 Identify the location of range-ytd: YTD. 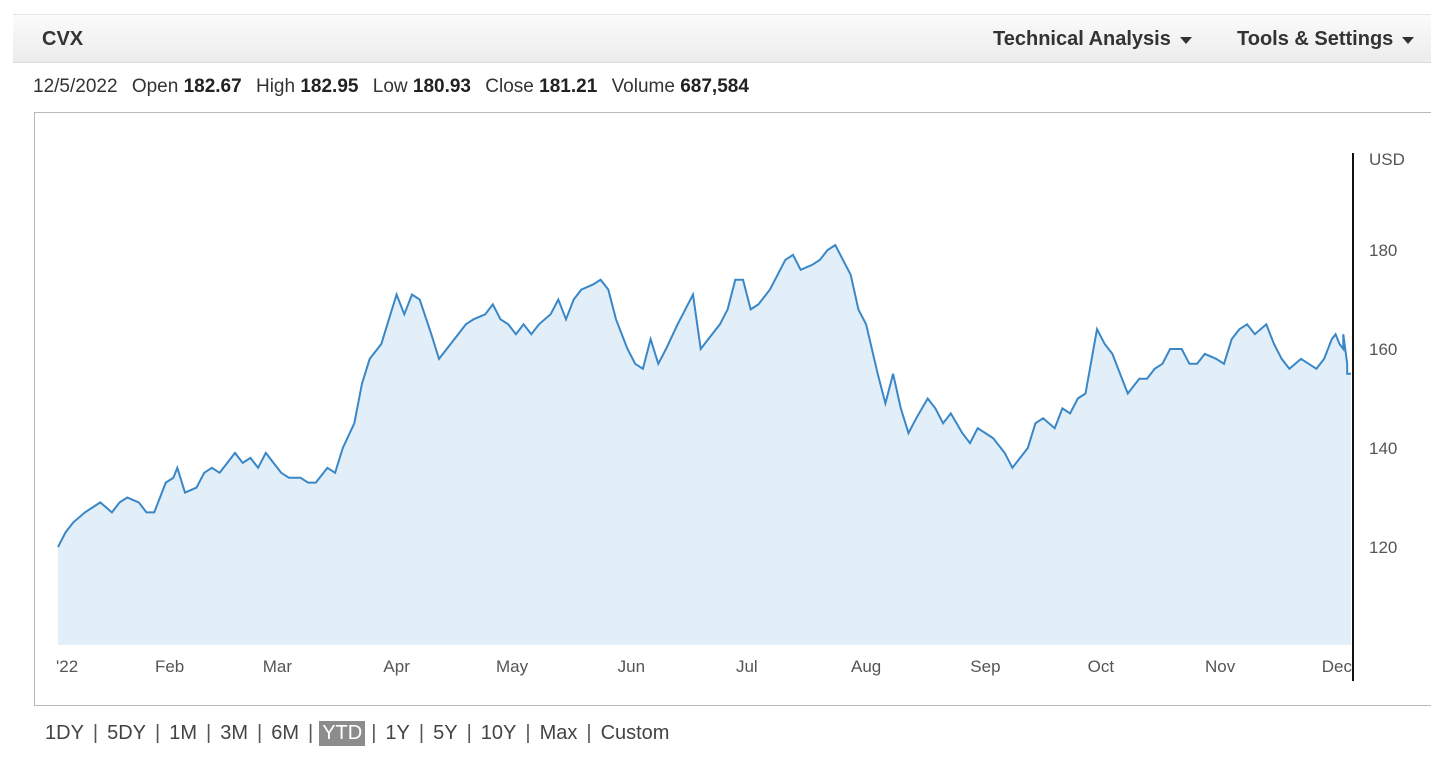
(342, 733).